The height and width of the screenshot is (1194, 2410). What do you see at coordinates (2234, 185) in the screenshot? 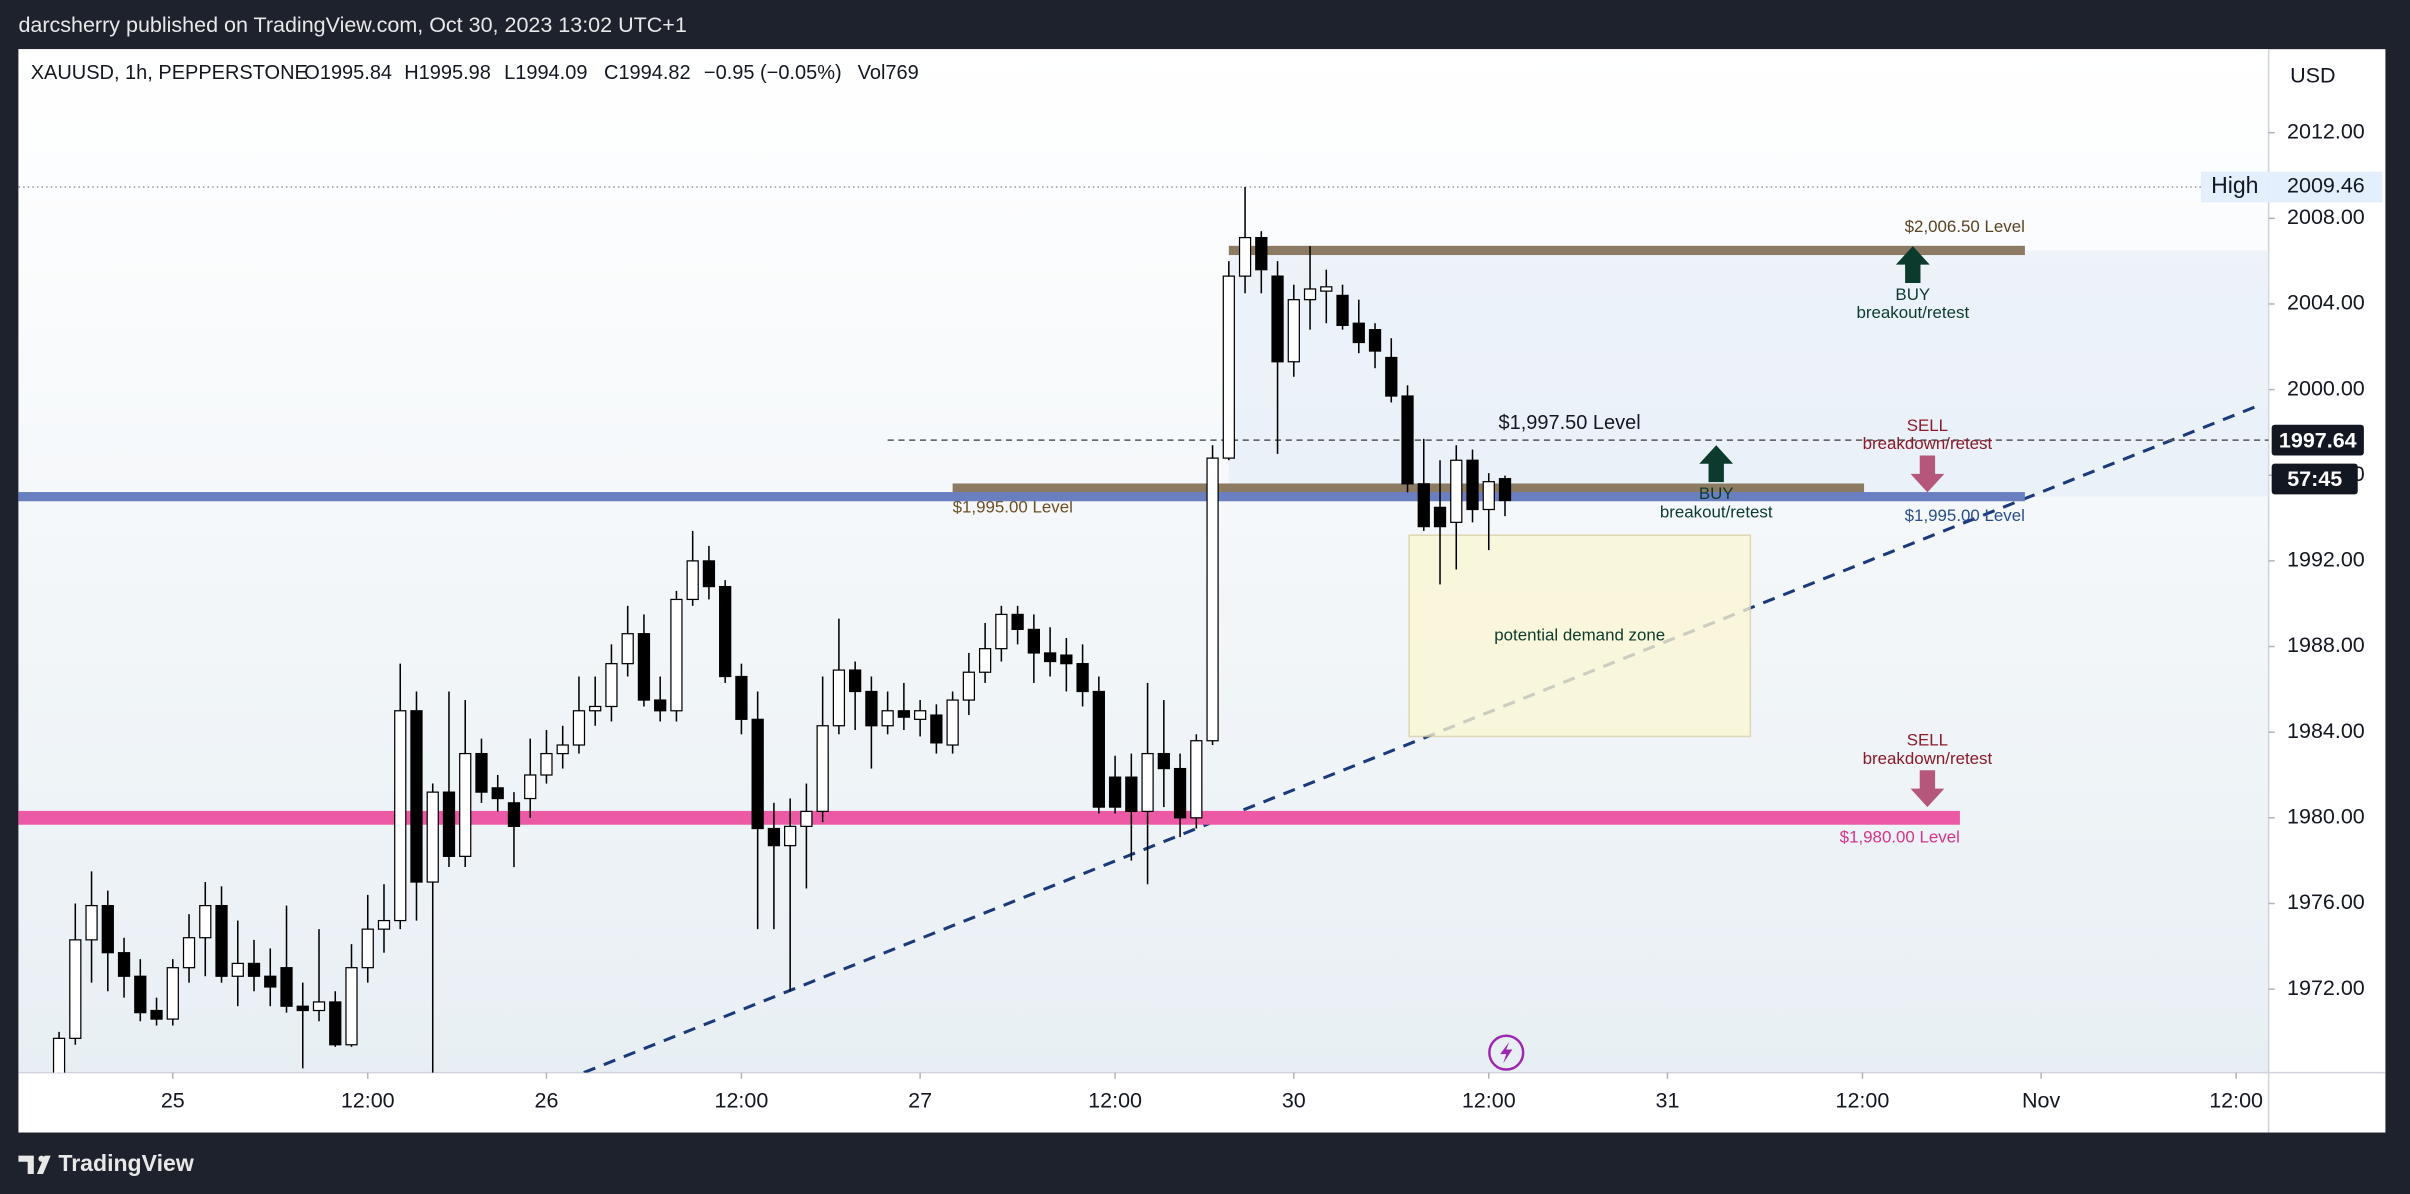
I see `high-tag: High` at bounding box center [2234, 185].